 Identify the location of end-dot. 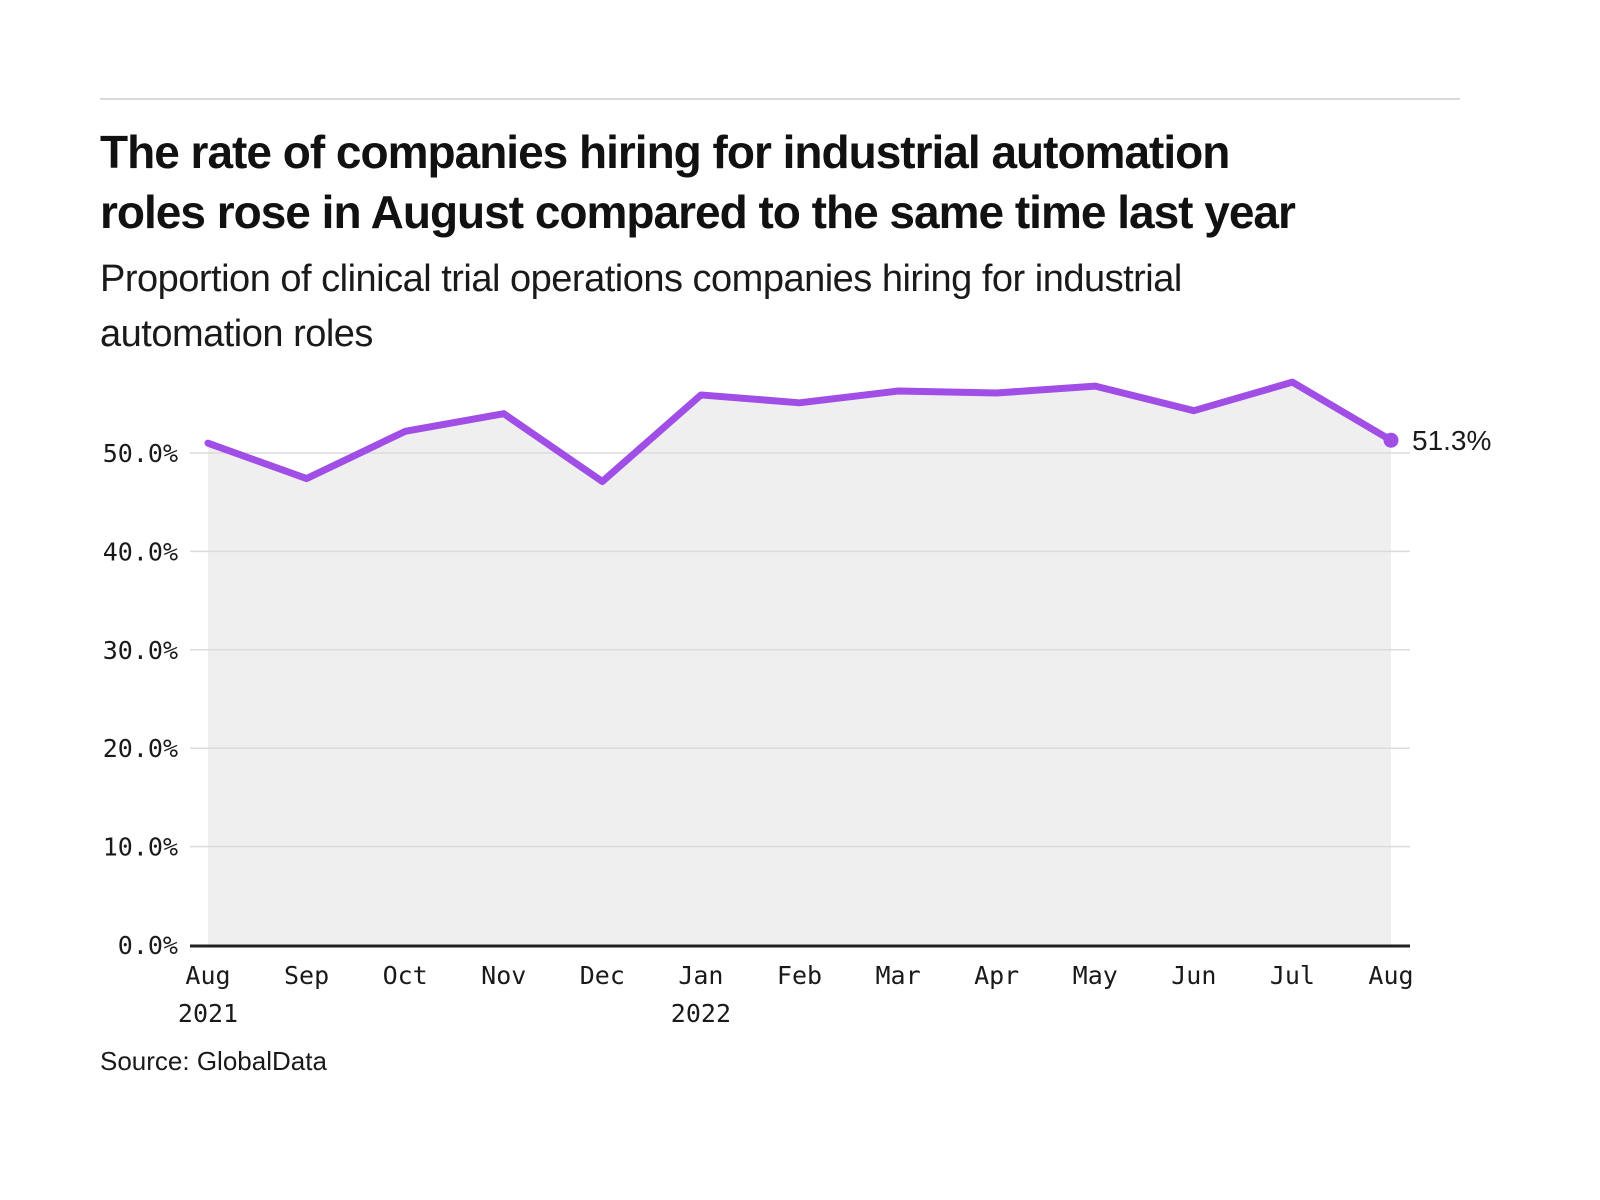
(1391, 440).